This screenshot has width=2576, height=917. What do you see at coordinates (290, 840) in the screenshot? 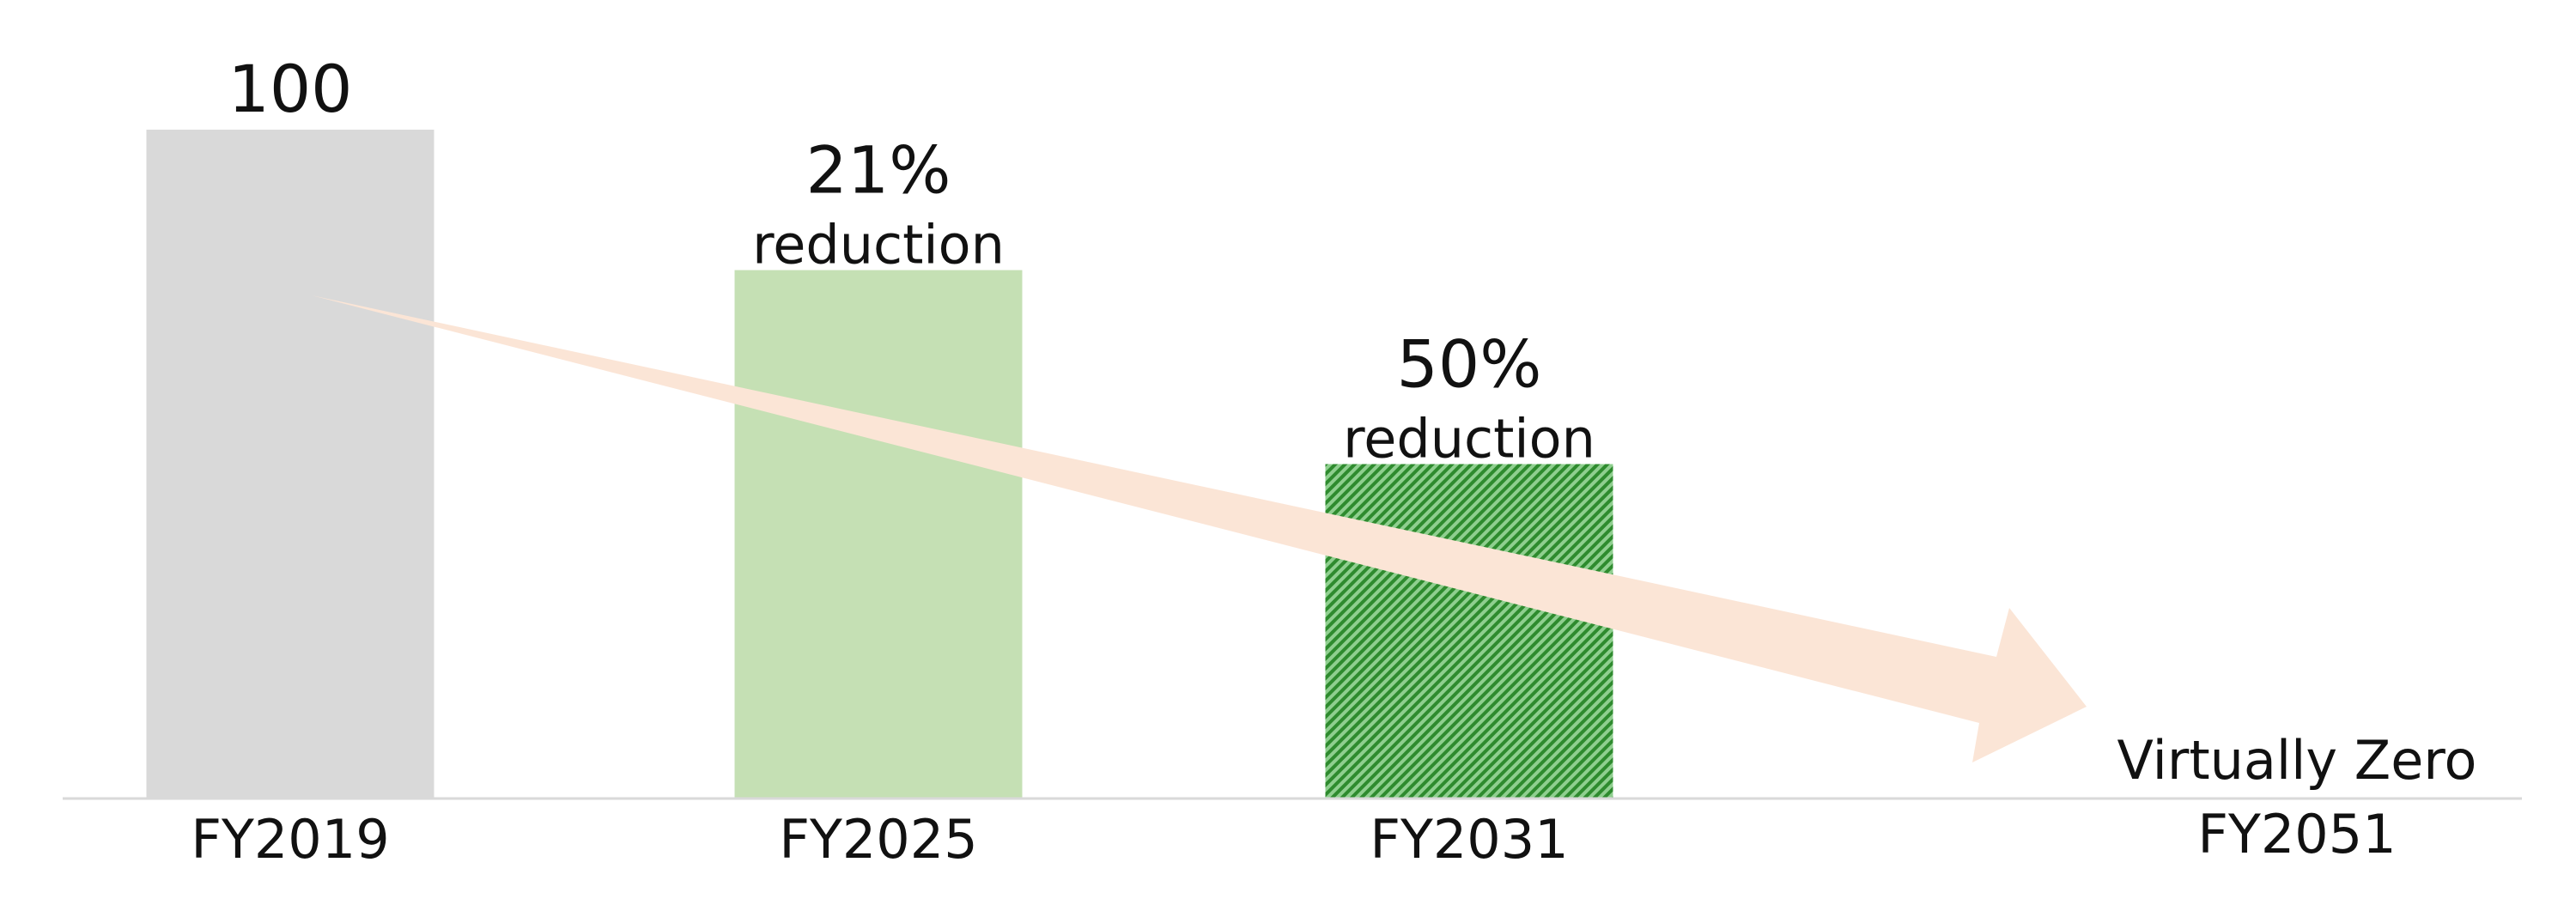
I see `x-tick-label: FY2019` at bounding box center [290, 840].